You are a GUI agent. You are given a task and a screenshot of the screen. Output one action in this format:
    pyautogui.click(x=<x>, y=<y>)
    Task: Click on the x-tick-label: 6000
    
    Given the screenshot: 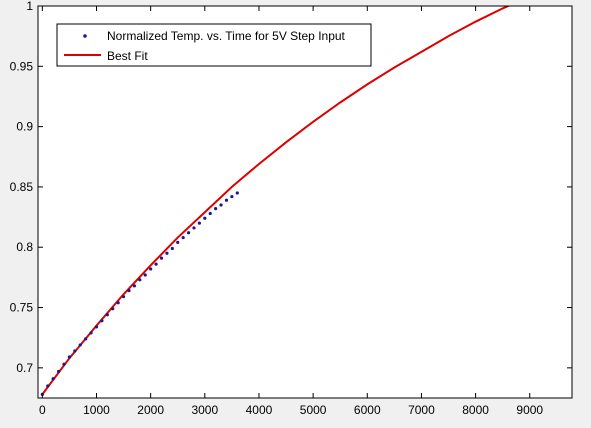 What is the action you would take?
    pyautogui.click(x=367, y=410)
    